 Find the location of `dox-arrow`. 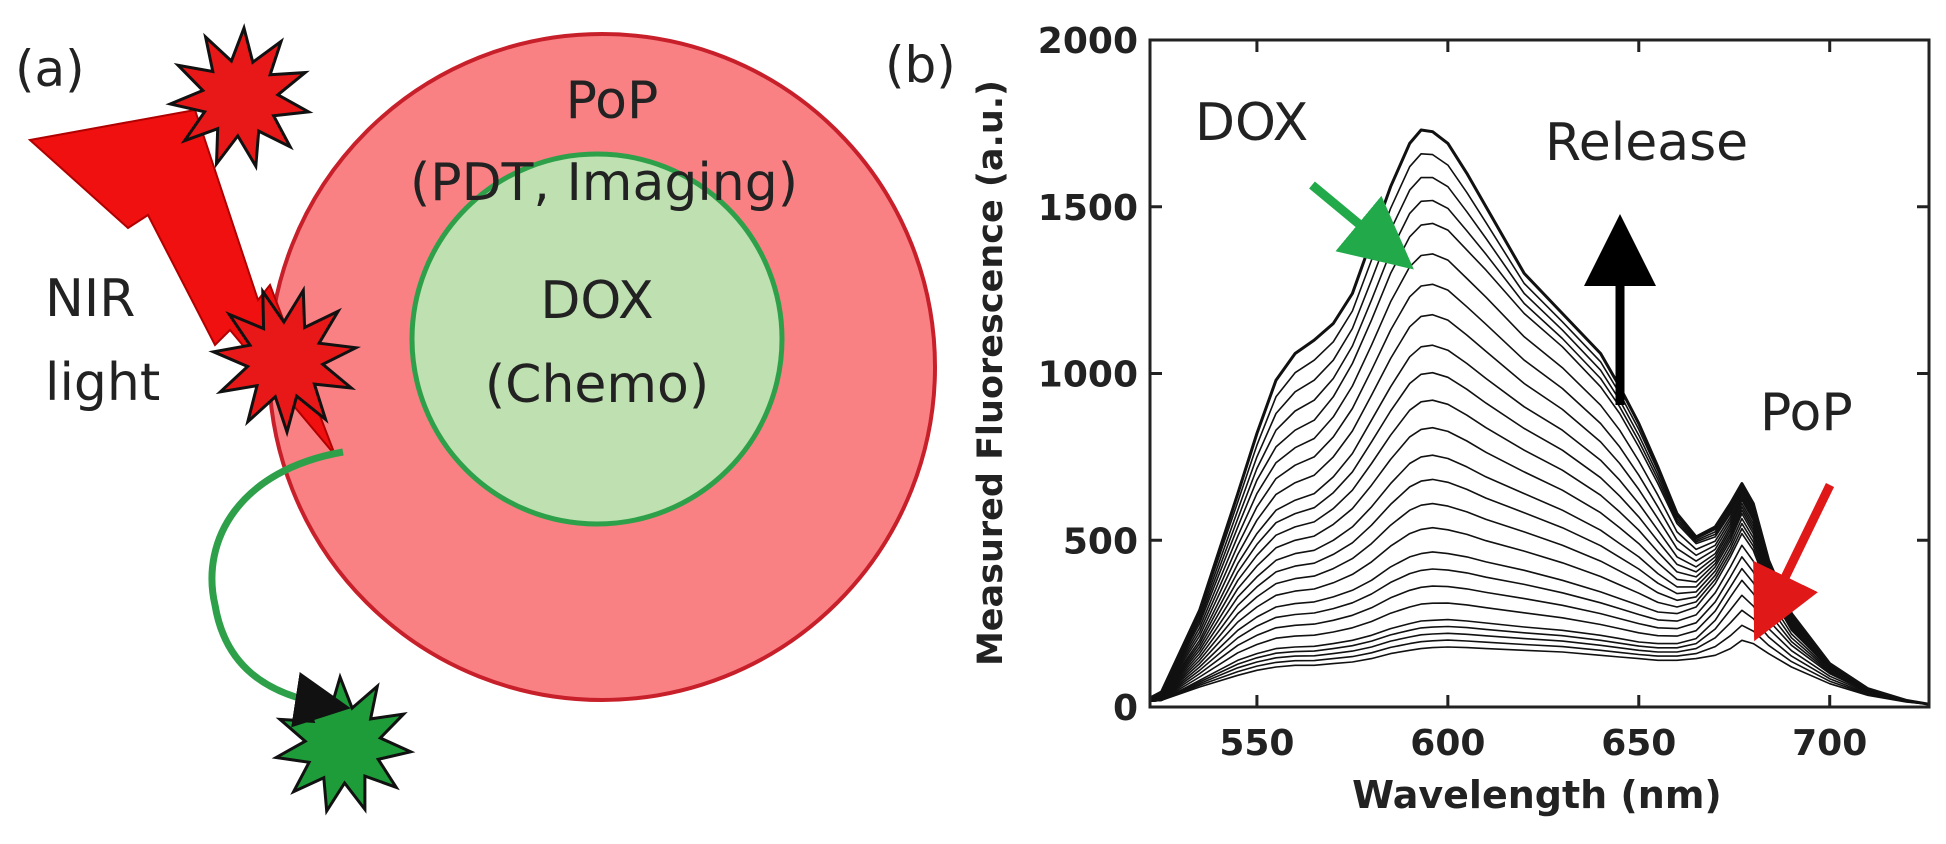

dox-arrow is located at coordinates (1361, 225).